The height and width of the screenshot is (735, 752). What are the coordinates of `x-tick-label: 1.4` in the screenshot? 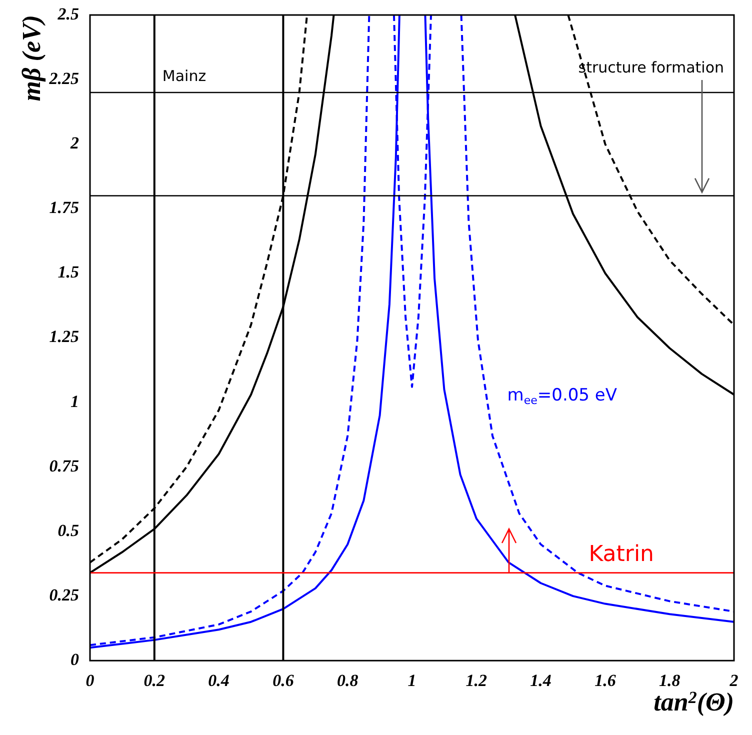 It's located at (541, 680).